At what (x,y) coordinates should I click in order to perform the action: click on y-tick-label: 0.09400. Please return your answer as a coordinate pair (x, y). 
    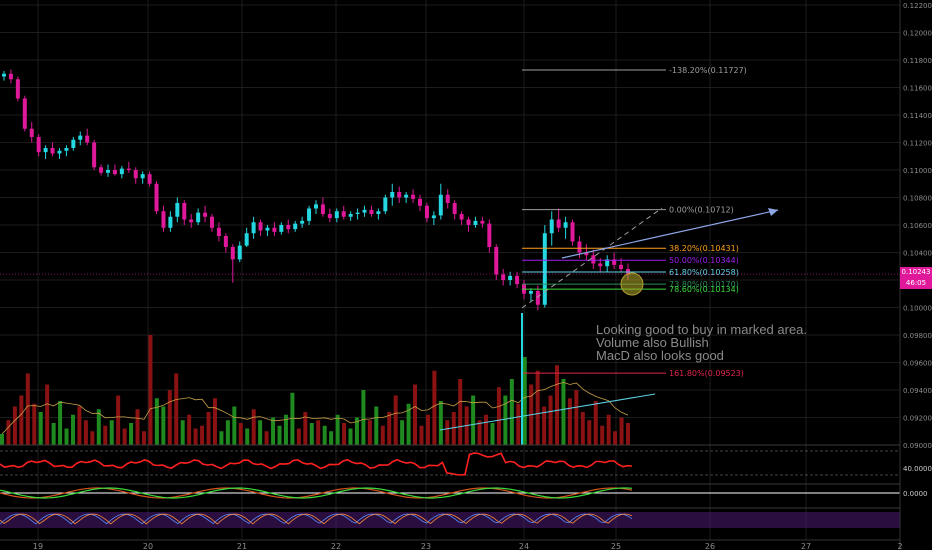
    Looking at the image, I should click on (917, 391).